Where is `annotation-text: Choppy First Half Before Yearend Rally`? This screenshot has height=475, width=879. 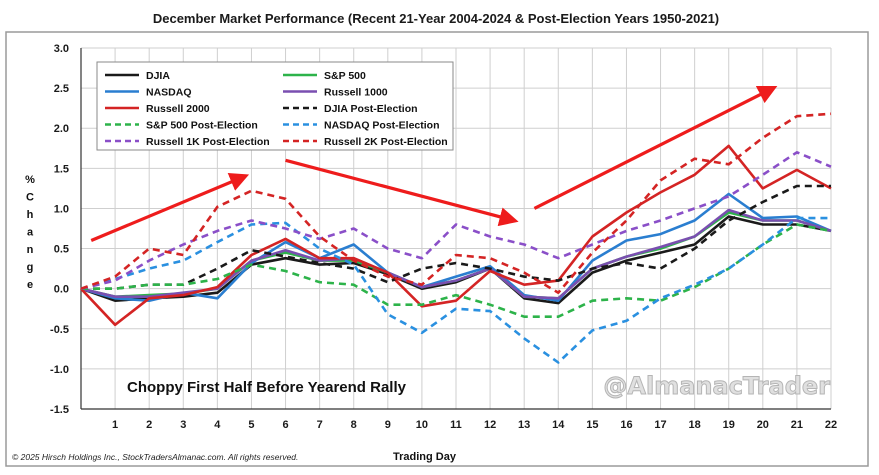 annotation-text: Choppy First Half Before Yearend Rally is located at coordinates (267, 387).